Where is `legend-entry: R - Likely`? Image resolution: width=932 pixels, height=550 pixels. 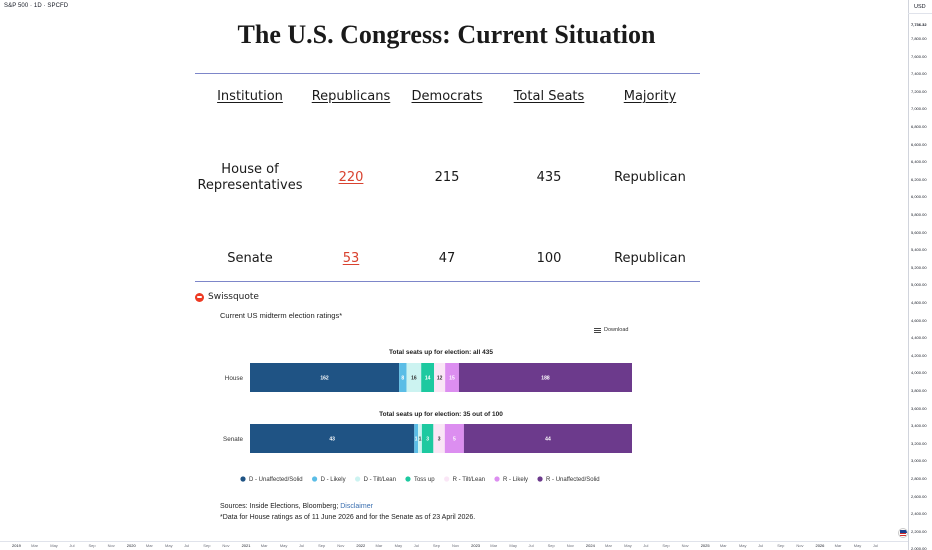
legend-entry: R - Likely is located at coordinates (515, 480).